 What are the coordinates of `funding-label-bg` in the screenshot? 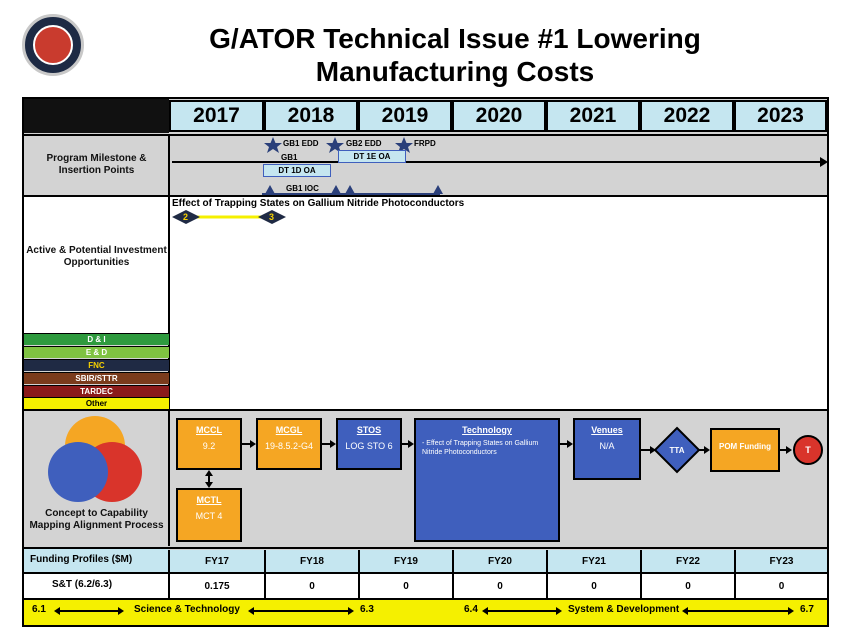 It's located at (96, 561).